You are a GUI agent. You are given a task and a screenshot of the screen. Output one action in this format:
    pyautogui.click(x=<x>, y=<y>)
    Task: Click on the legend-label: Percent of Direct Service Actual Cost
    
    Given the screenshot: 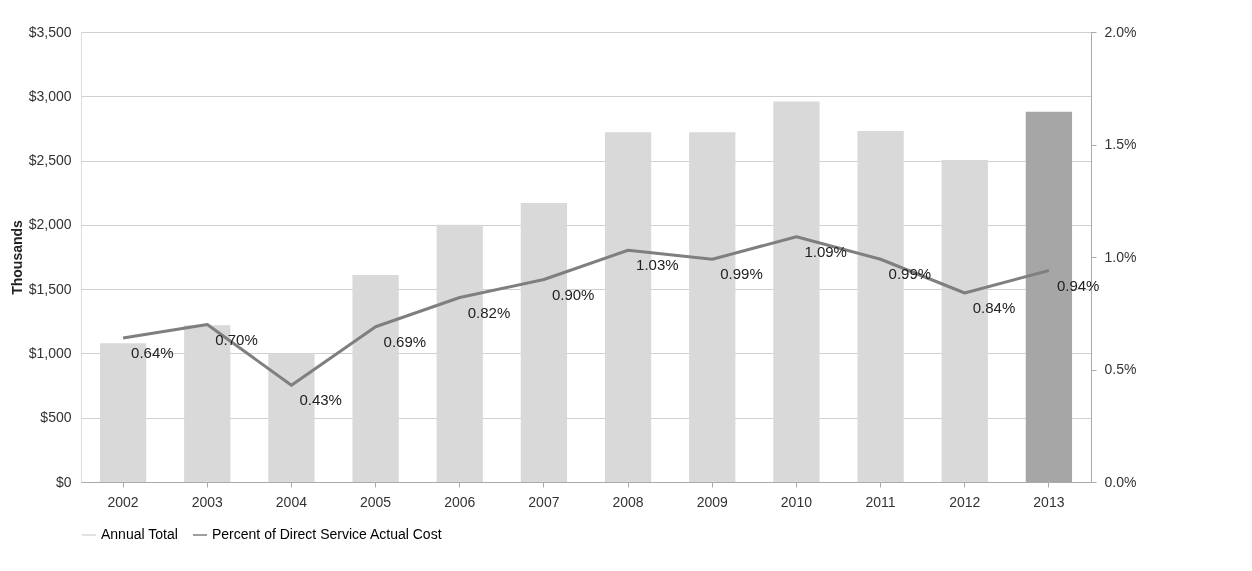 What is the action you would take?
    pyautogui.click(x=327, y=534)
    